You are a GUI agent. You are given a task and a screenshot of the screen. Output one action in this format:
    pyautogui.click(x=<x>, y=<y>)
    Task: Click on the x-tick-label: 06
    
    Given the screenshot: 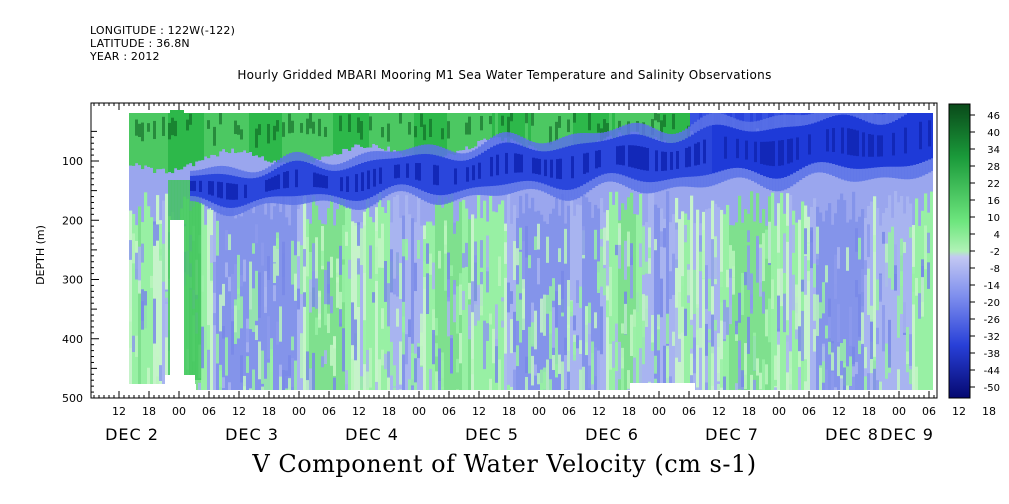 What is the action you would take?
    pyautogui.click(x=329, y=411)
    